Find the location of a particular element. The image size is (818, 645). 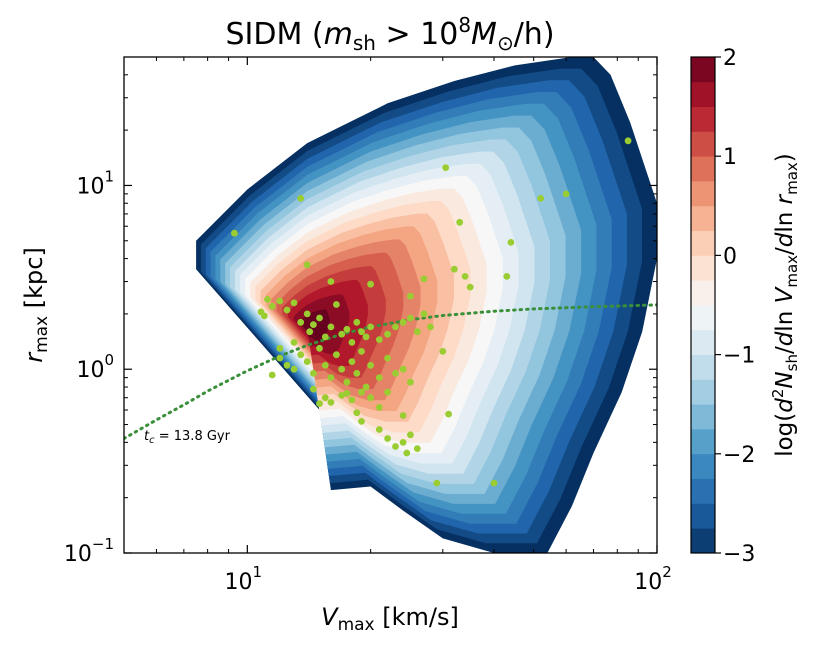

colorbar-tick-label: −1 is located at coordinates (739, 356).